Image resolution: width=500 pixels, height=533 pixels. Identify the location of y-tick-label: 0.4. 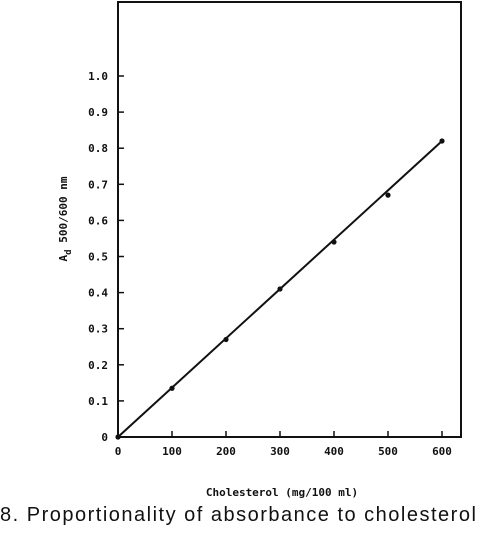
(98, 293).